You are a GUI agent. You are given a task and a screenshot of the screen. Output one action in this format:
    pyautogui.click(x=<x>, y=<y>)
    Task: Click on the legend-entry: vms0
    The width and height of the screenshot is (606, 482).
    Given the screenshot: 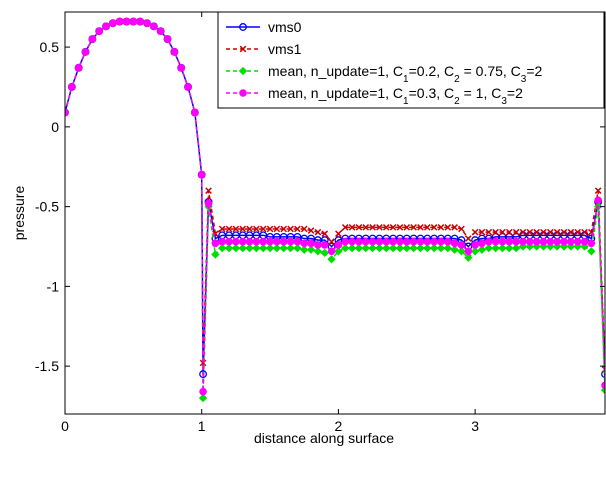 What is the action you would take?
    pyautogui.click(x=285, y=27)
    